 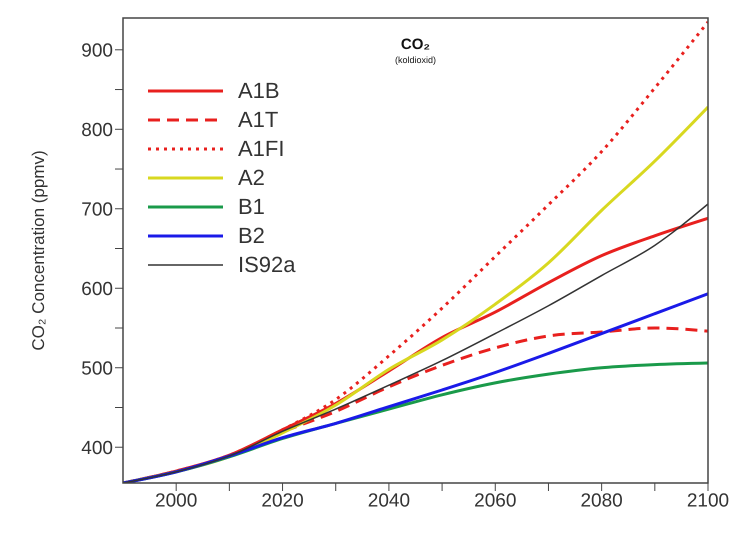 What do you see at coordinates (97, 369) in the screenshot?
I see `y-tick-label: 500` at bounding box center [97, 369].